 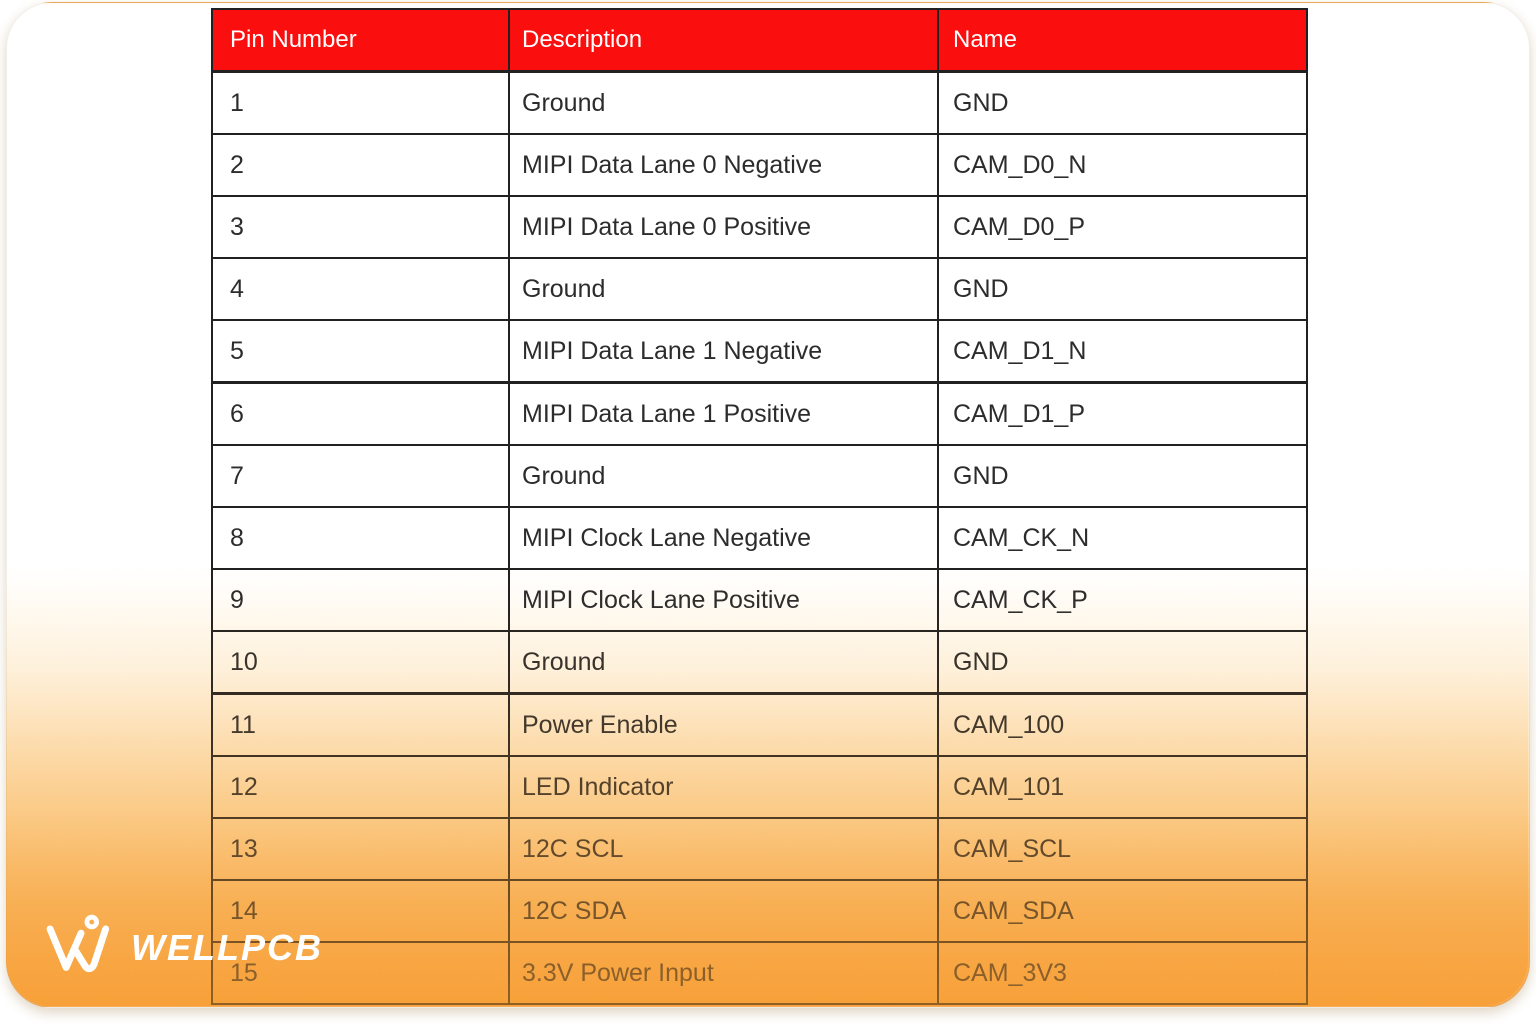 I want to click on cell-description: MIPI Data Lane 1 Negative, so click(x=723, y=351).